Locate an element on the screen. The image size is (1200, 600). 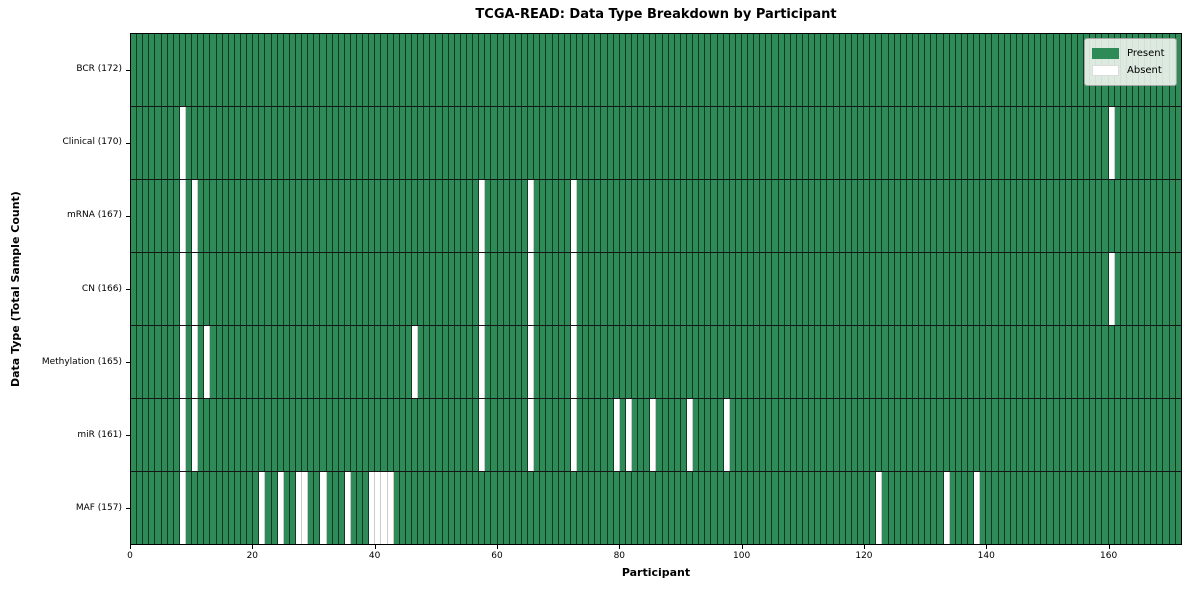
heatmap-row-Methylation is located at coordinates (656, 361).